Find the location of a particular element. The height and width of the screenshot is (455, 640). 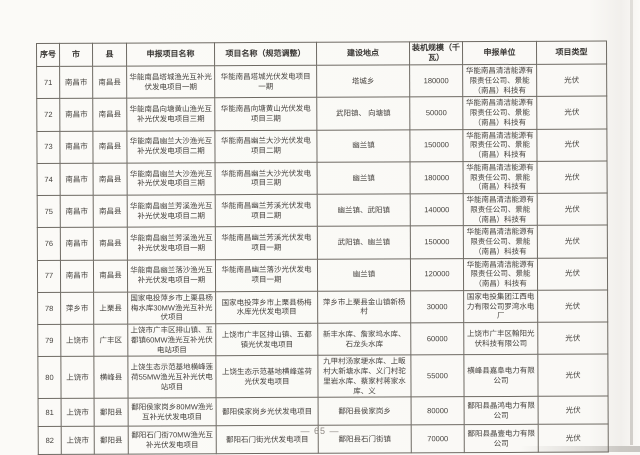

cell-adjusted-name: 国家电投萍乡市上栗县杨梅水库光伏发电项目 is located at coordinates (266, 307).